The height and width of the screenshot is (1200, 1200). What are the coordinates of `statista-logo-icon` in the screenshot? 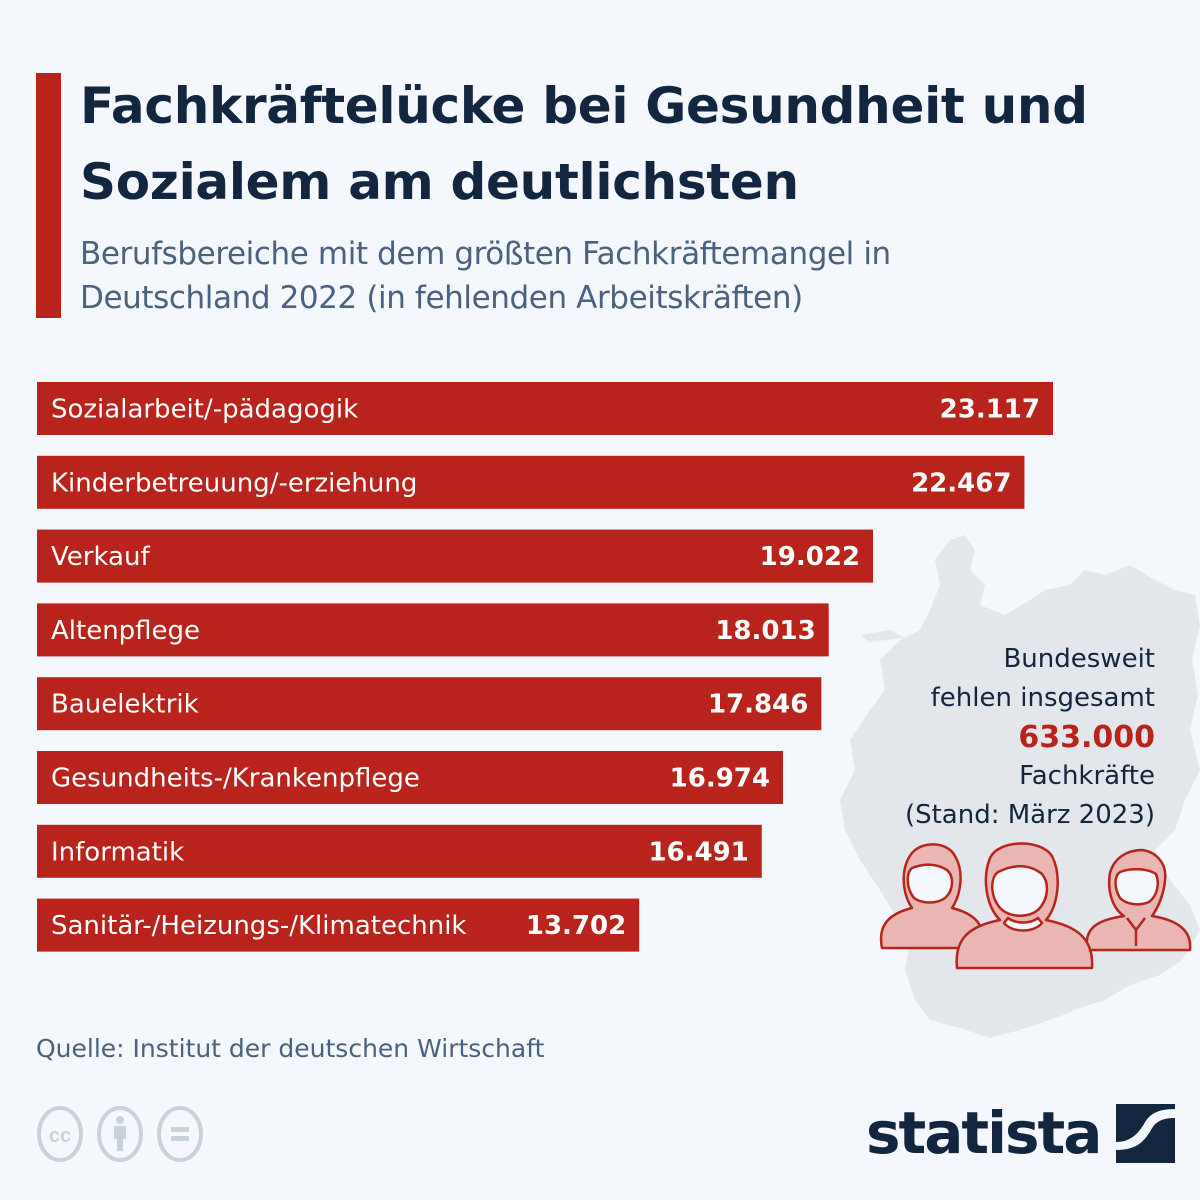 It's located at (1146, 1133).